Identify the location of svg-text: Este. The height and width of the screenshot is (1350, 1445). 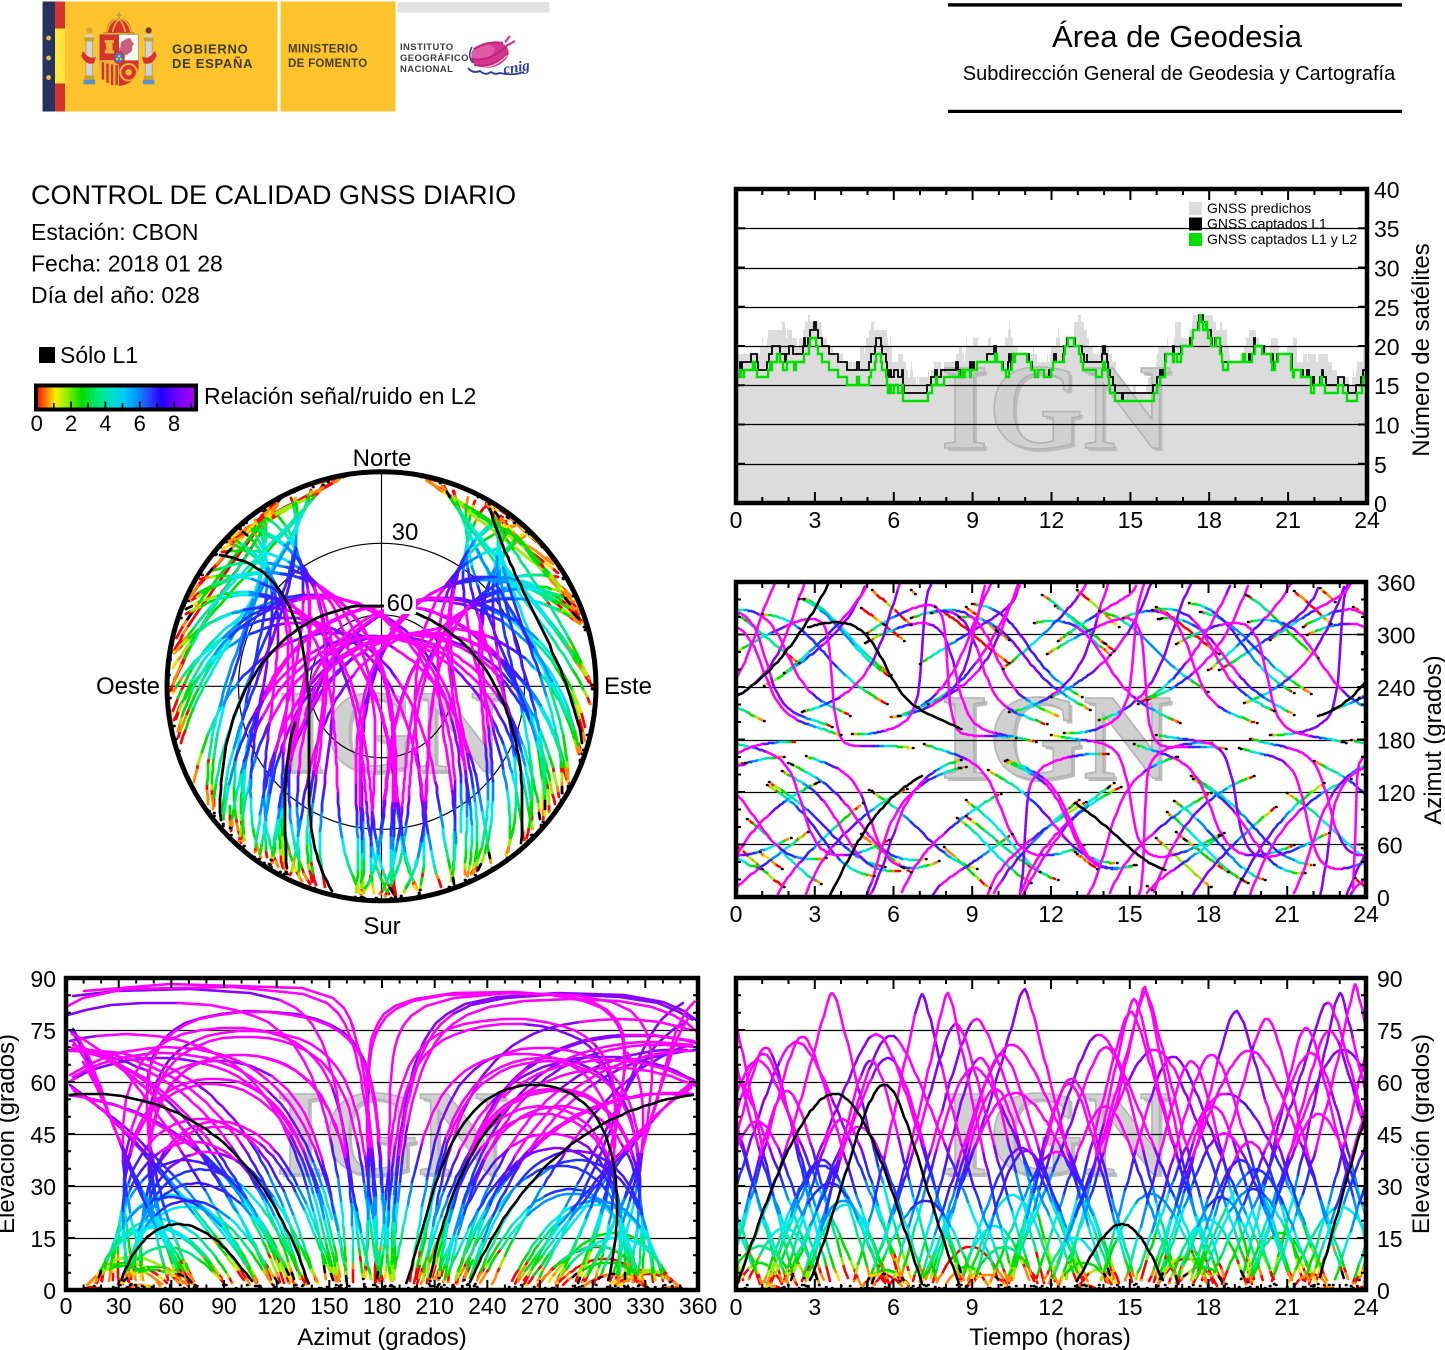
(628, 686).